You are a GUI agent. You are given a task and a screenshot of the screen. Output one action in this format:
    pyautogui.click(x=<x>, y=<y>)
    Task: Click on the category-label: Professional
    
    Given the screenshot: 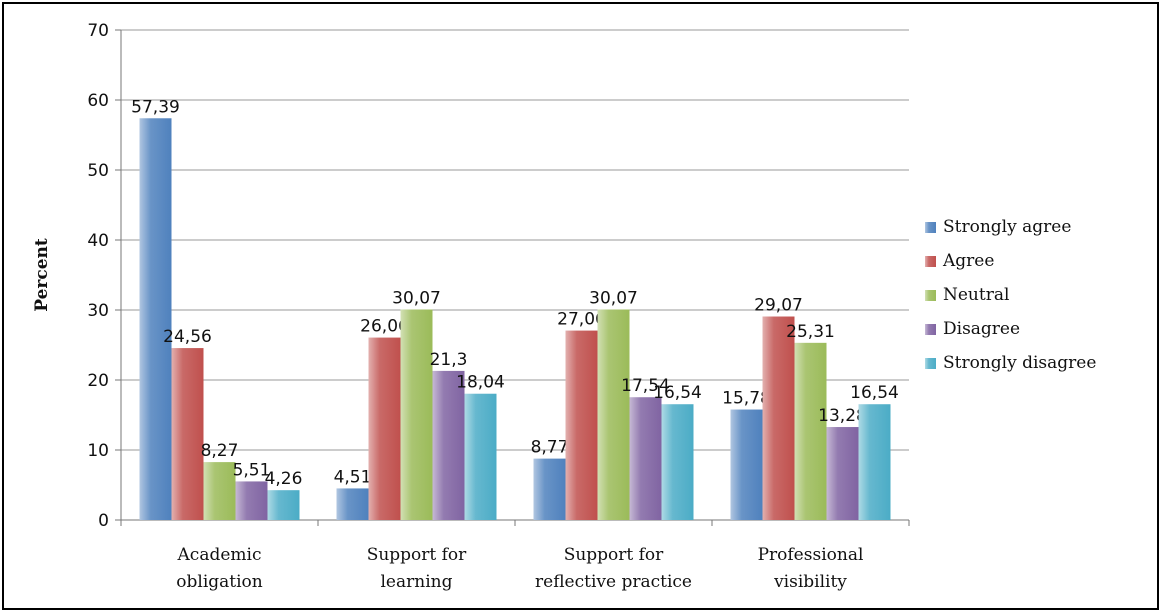 What is the action you would take?
    pyautogui.click(x=811, y=555)
    